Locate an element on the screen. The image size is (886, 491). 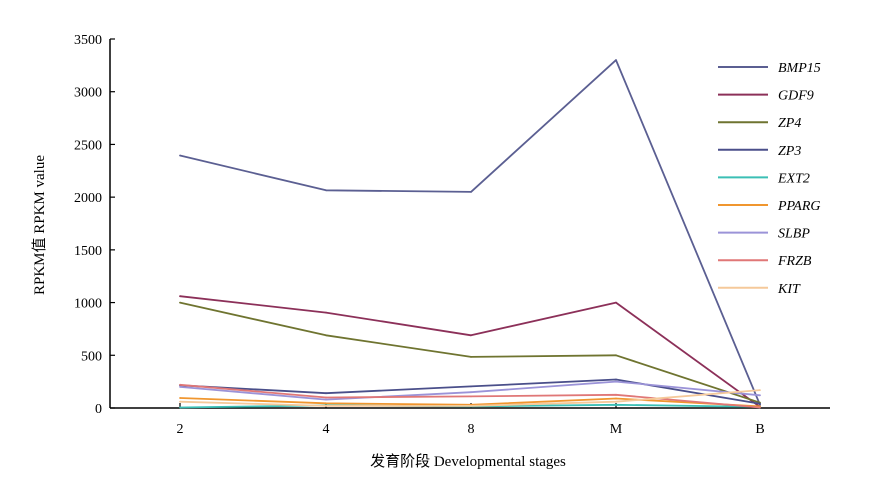
legend-label: EXT2 is located at coordinates (793, 178).